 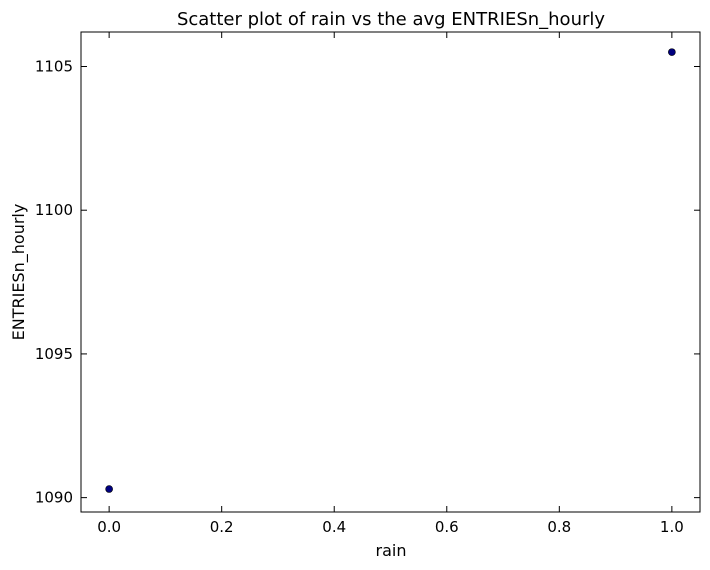 What do you see at coordinates (559, 527) in the screenshot?
I see `x-tick-label: 0.8` at bounding box center [559, 527].